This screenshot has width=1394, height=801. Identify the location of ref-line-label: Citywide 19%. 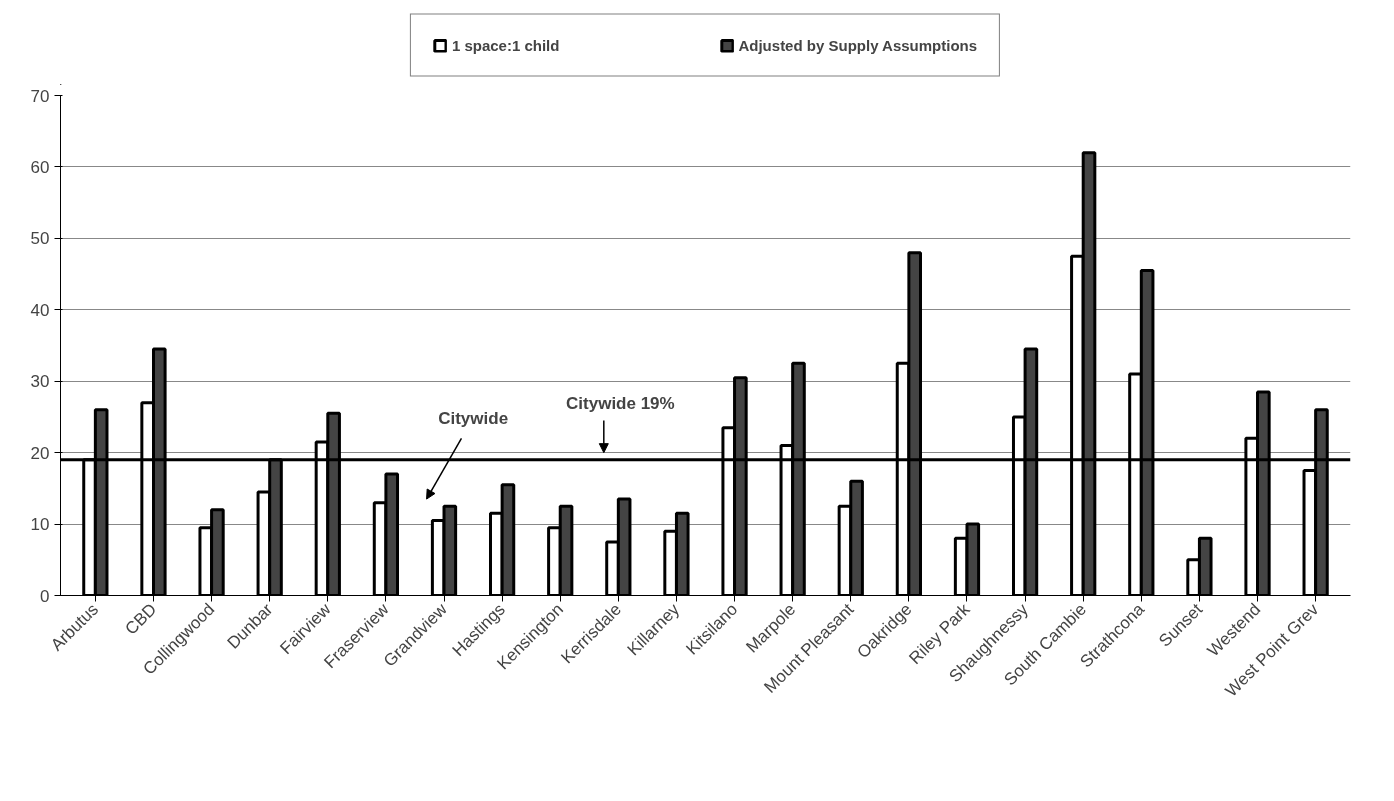
(620, 404).